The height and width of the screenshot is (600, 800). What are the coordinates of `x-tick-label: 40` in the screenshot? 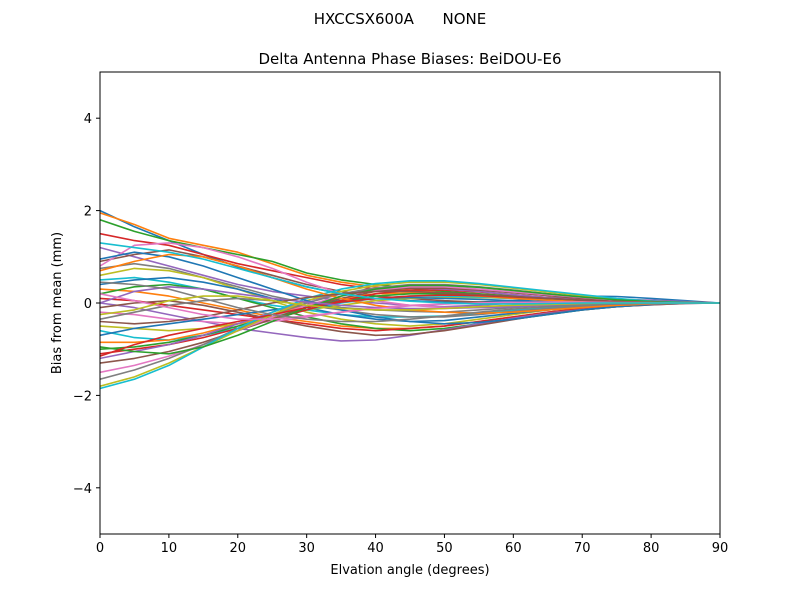 It's located at (375, 548).